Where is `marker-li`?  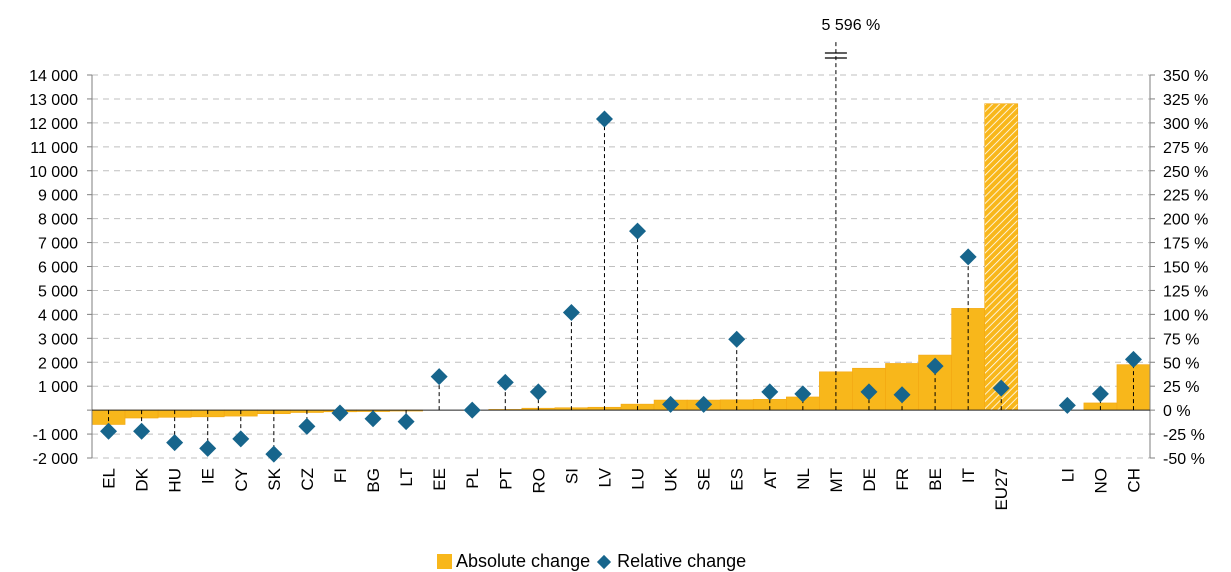 marker-li is located at coordinates (1067, 405).